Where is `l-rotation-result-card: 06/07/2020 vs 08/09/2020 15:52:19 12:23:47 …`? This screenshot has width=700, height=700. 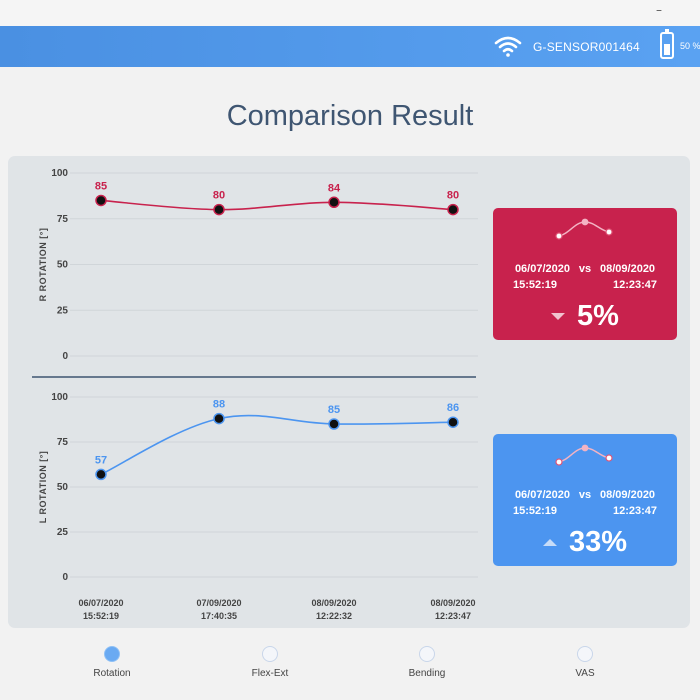
l-rotation-result-card: 06/07/2020 vs 08/09/2020 15:52:19 12:23:47 … is located at coordinates (585, 500).